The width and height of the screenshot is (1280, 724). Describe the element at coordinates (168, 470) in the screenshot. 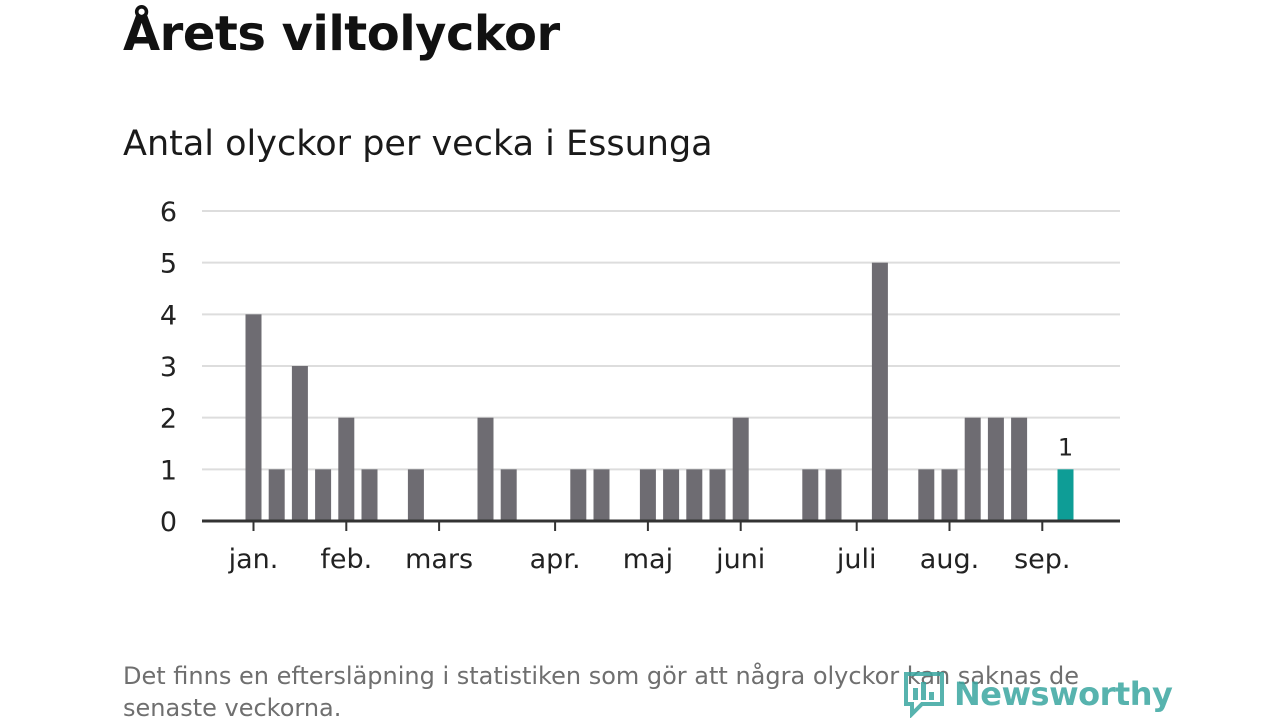

I see `y-tick-label-1: 1` at that location.